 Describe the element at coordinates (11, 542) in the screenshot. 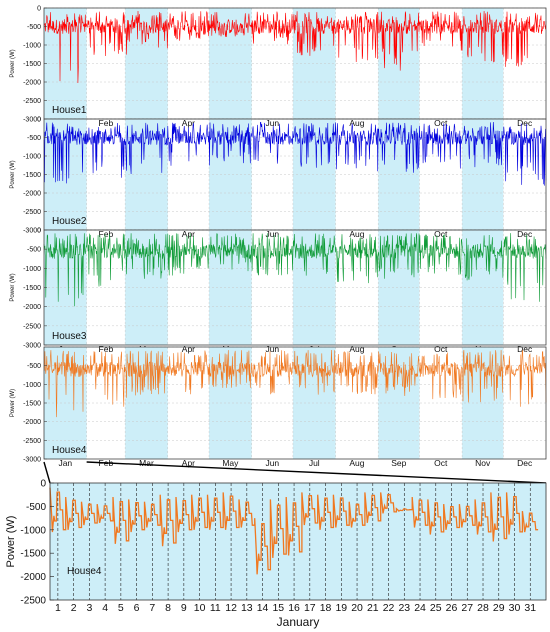

I see `zoom-y-axis-label: Power (W)` at that location.